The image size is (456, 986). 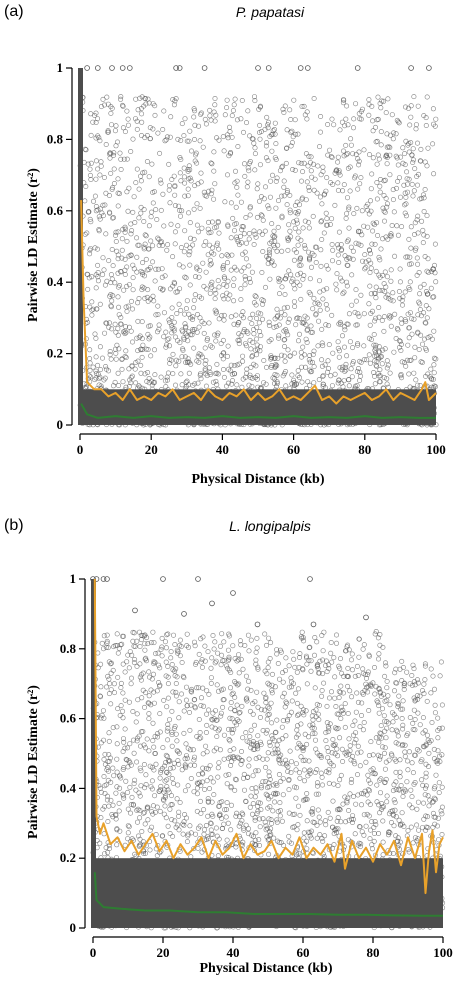 What do you see at coordinates (222, 449) in the screenshot?
I see `x-tick-label: 40` at bounding box center [222, 449].